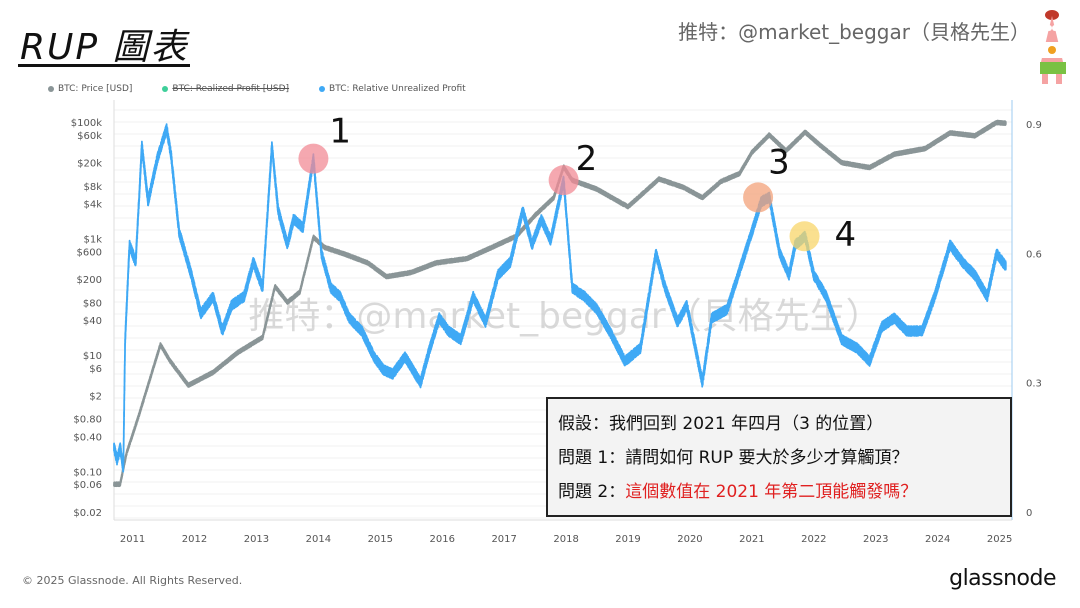 The width and height of the screenshot is (1080, 608). Describe the element at coordinates (231, 89) in the screenshot. I see `legend-label: BTC: Realized Profit [USD]` at that location.